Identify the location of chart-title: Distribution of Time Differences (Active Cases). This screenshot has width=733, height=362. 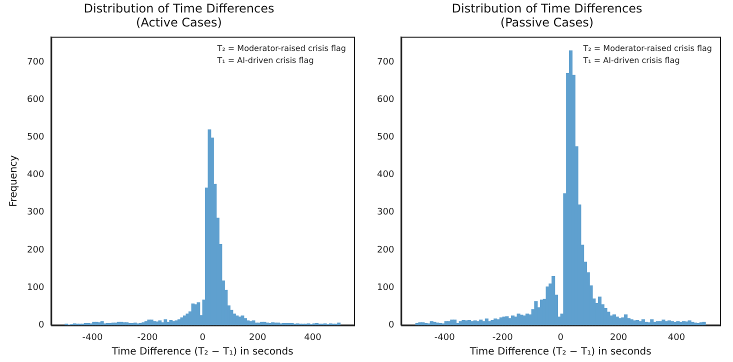
(179, 15).